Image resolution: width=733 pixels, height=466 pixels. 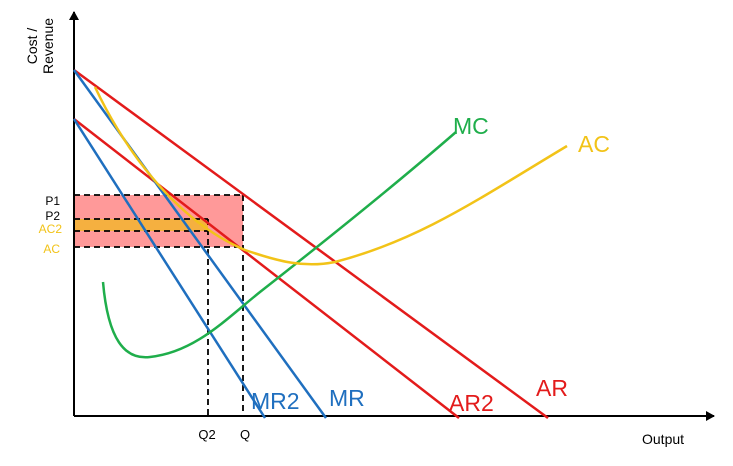 What do you see at coordinates (471, 126) in the screenshot?
I see `mc-label: MC` at bounding box center [471, 126].